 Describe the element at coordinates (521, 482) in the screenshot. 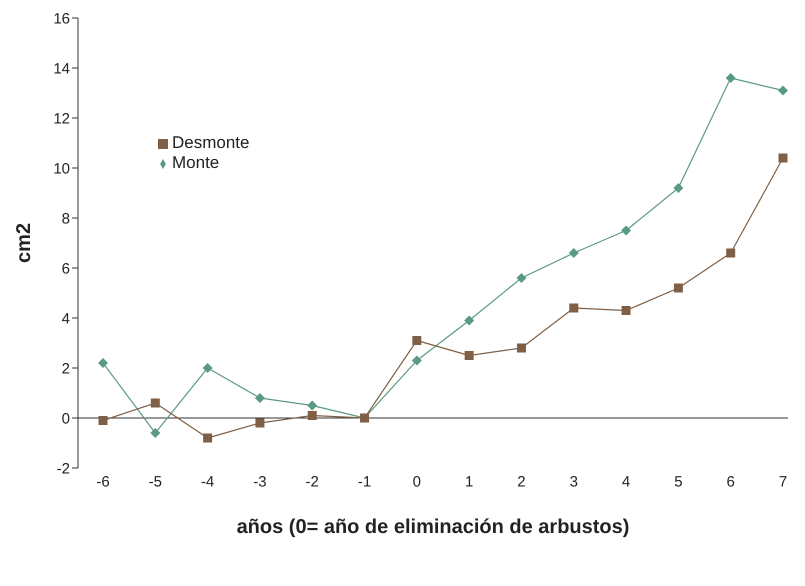

I see `x-tick-label: 2` at that location.